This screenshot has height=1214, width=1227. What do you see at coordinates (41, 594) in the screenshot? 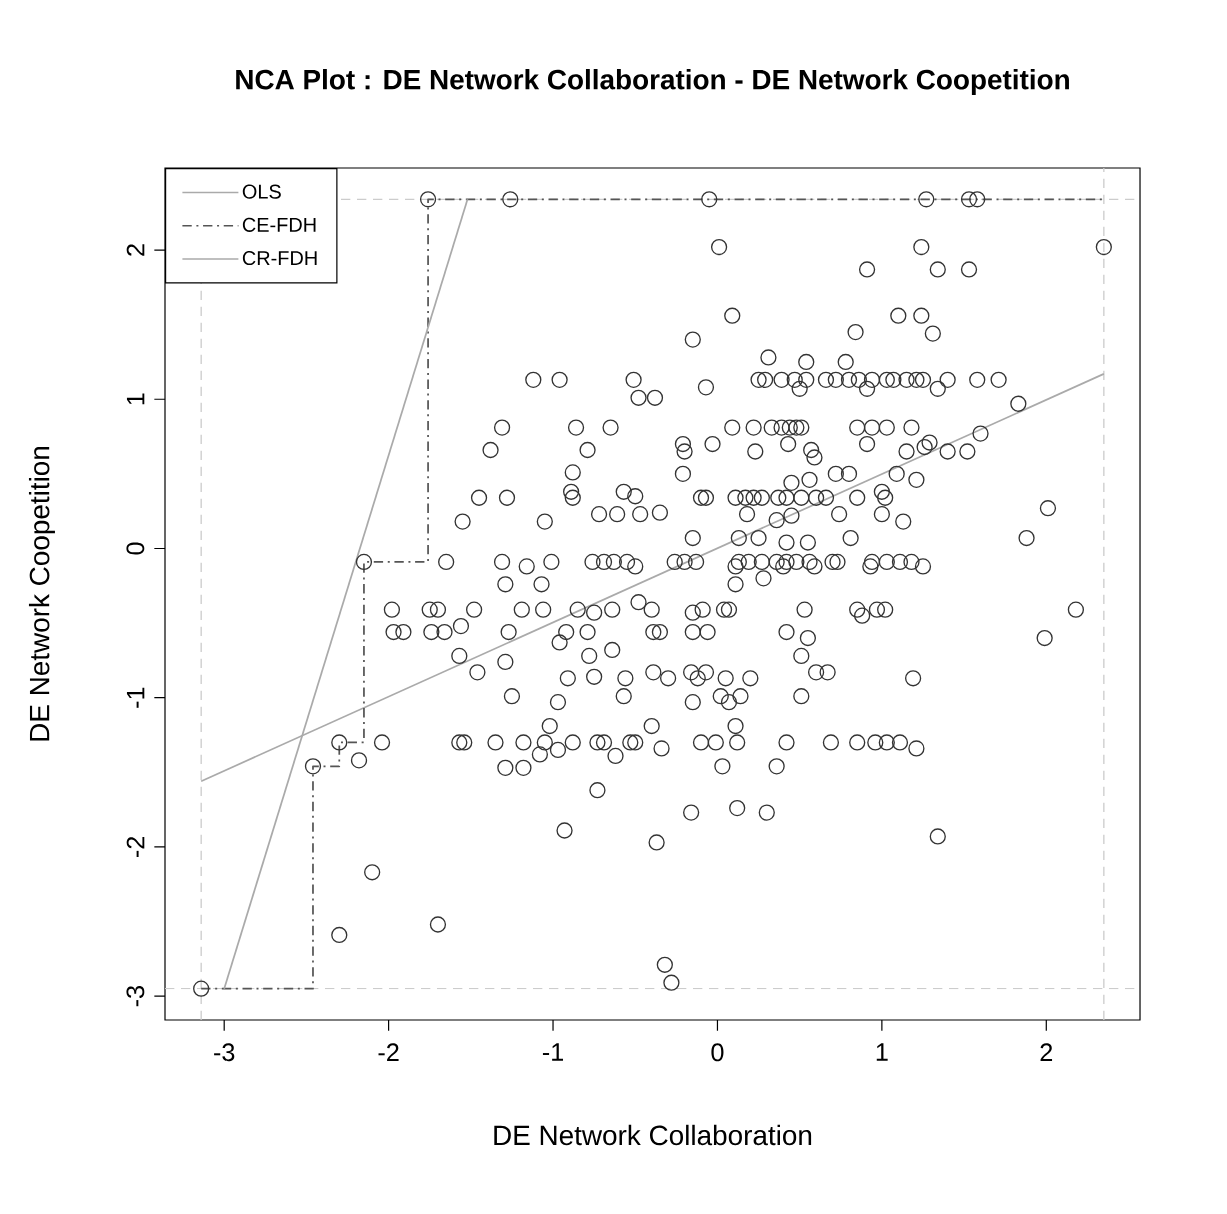
I see `y-axis-title: DE Network Coopetition` at bounding box center [41, 594].